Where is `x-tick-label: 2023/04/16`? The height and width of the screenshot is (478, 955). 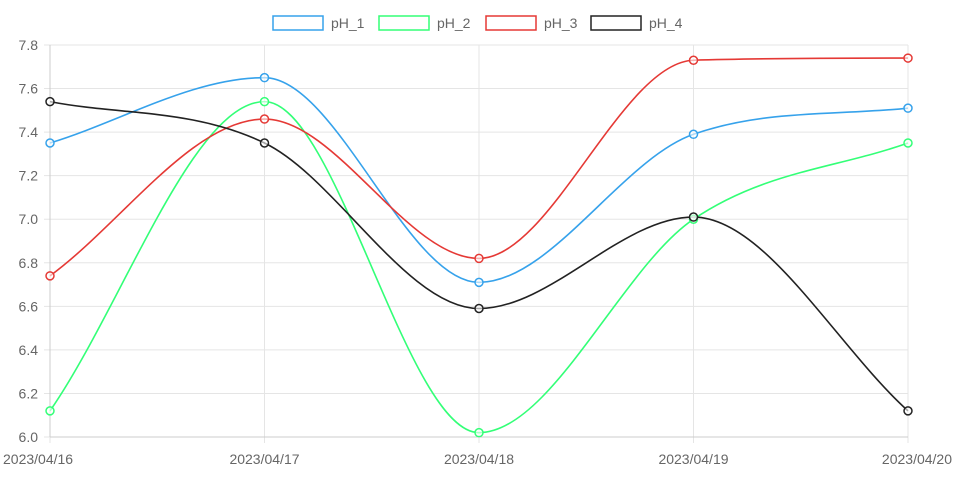
x-tick-label: 2023/04/16 is located at coordinates (38, 459).